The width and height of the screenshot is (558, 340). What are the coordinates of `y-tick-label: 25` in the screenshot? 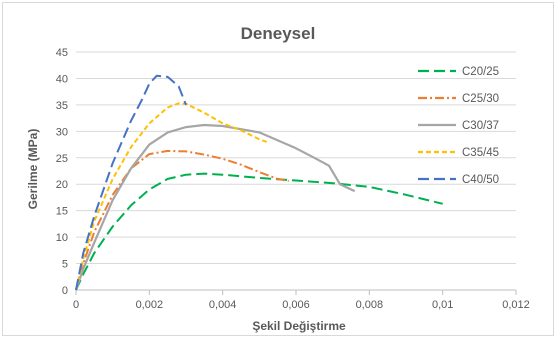 It's located at (62, 159).